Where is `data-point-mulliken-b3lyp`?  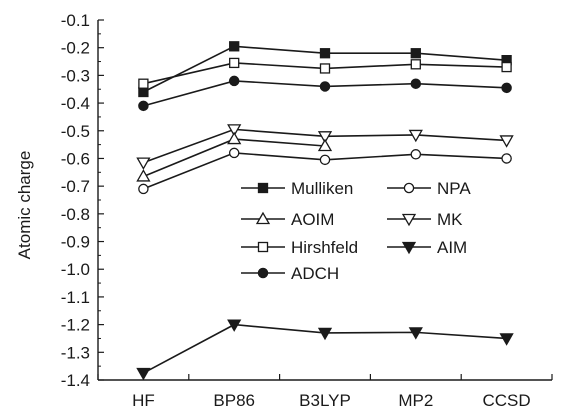
data-point-mulliken-b3lyp is located at coordinates (325, 53).